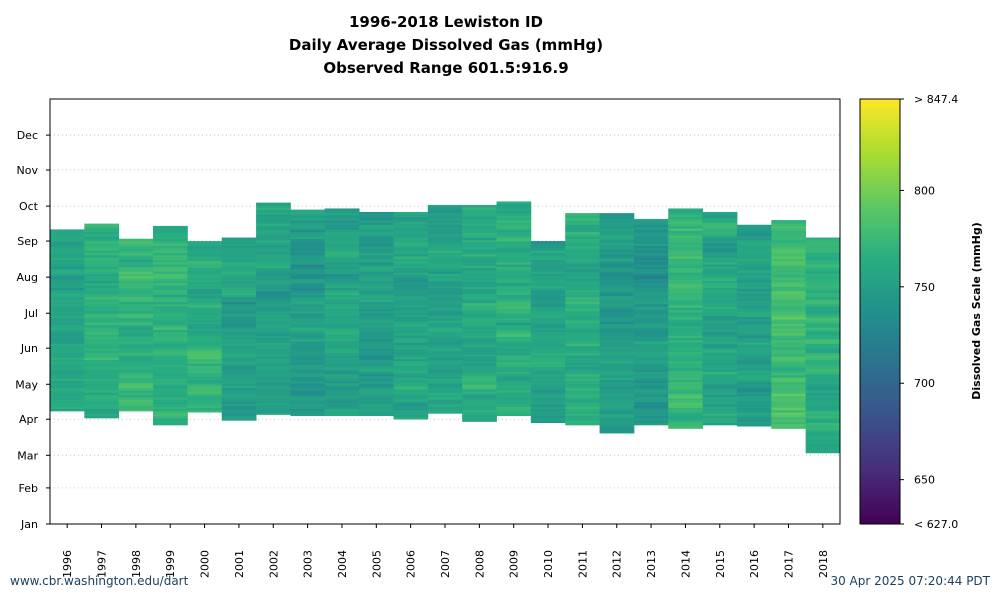 Image resolution: width=1000 pixels, height=600 pixels. What do you see at coordinates (582, 564) in the screenshot?
I see `x-tick-label: 2011` at bounding box center [582, 564].